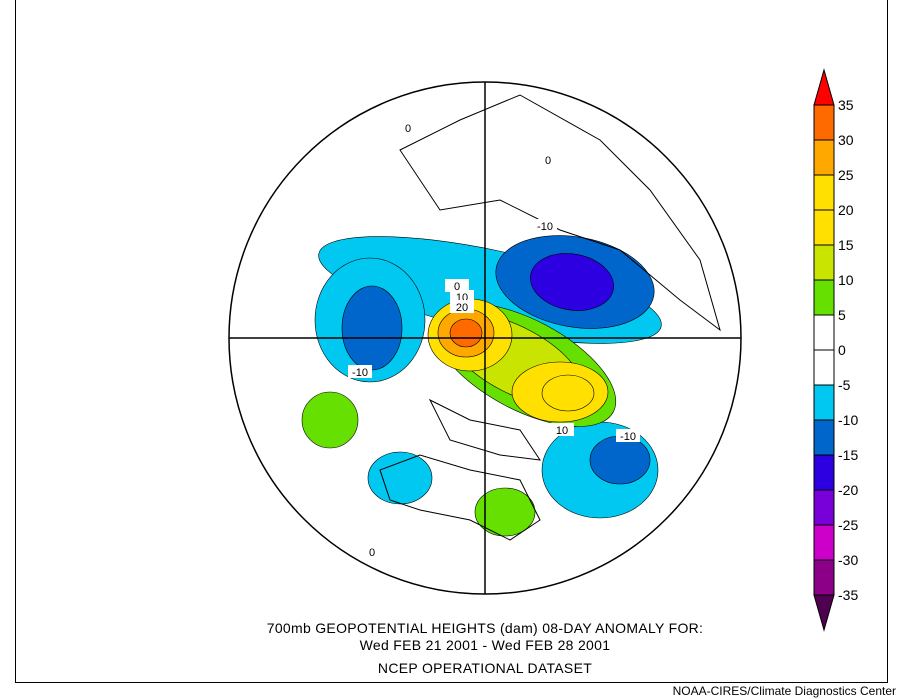 The image size is (904, 699). What do you see at coordinates (824, 613) in the screenshot?
I see `colorbar-under-triangle` at bounding box center [824, 613].